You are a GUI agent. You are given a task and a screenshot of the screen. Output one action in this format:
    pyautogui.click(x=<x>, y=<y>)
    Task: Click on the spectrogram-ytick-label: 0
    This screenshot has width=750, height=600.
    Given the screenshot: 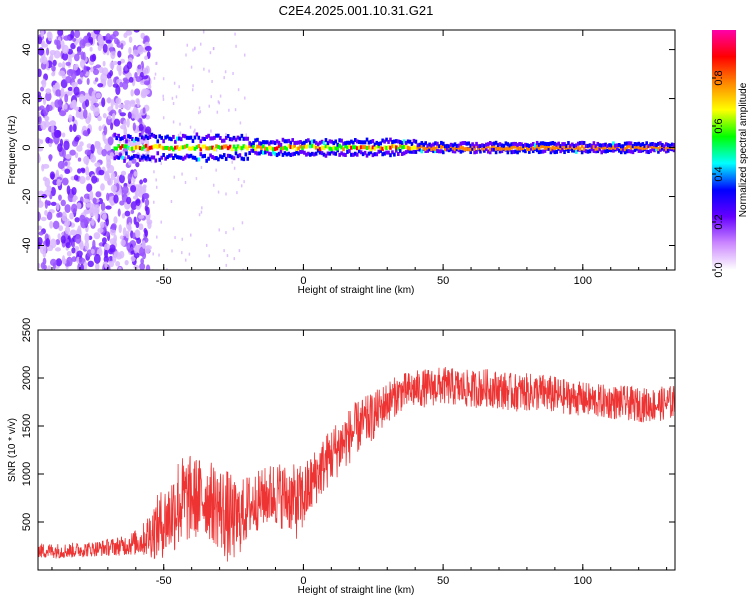 What is the action you would take?
    pyautogui.click(x=27, y=147)
    